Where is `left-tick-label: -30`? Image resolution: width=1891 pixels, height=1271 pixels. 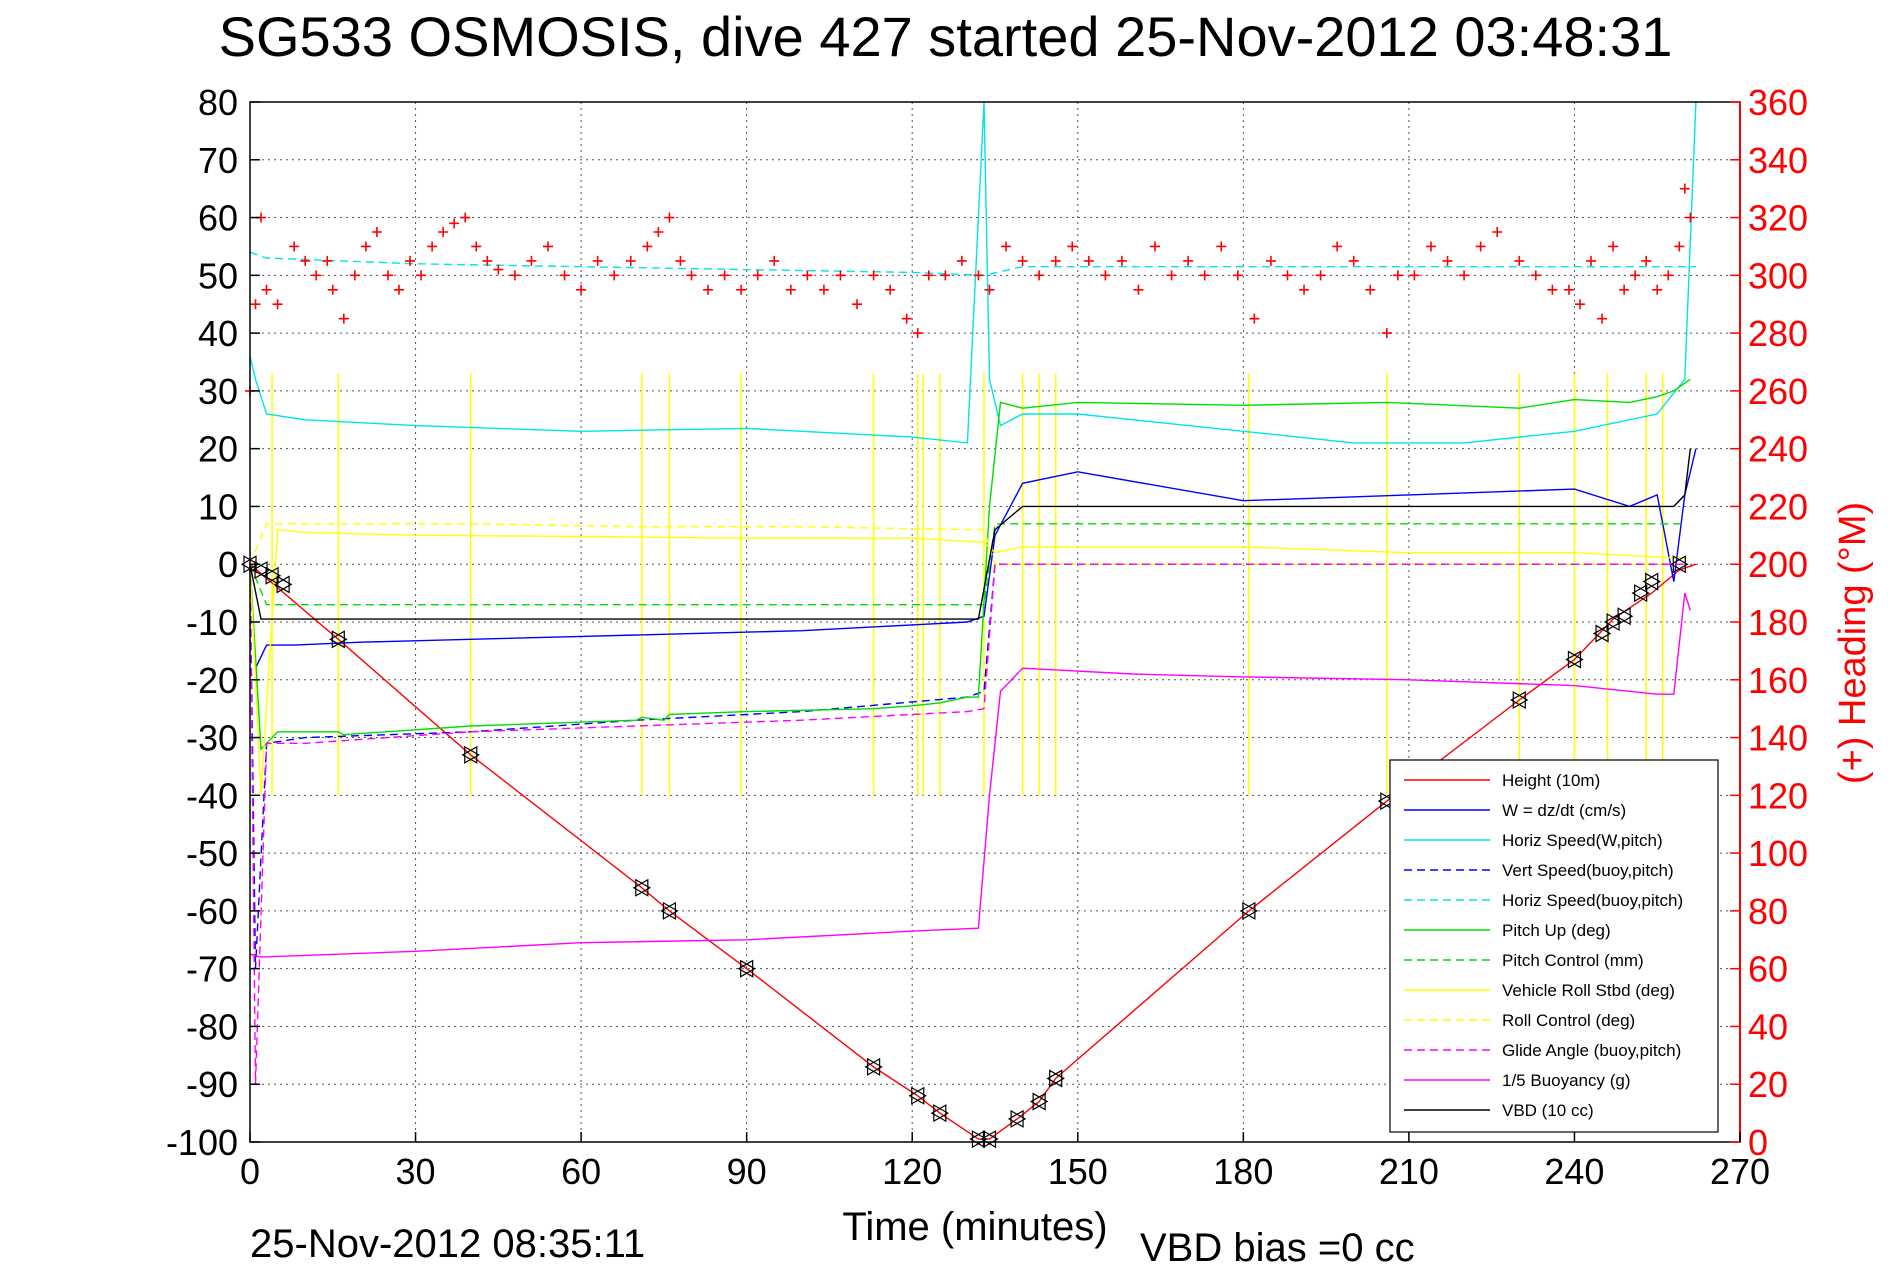 left-tick-label: -30 is located at coordinates (212, 738).